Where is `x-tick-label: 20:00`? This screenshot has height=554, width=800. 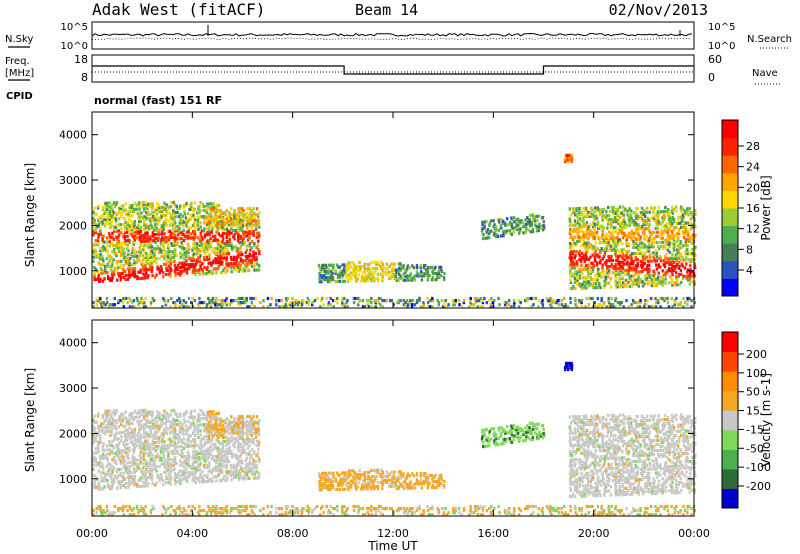 x-tick-label: 20:00 is located at coordinates (594, 533).